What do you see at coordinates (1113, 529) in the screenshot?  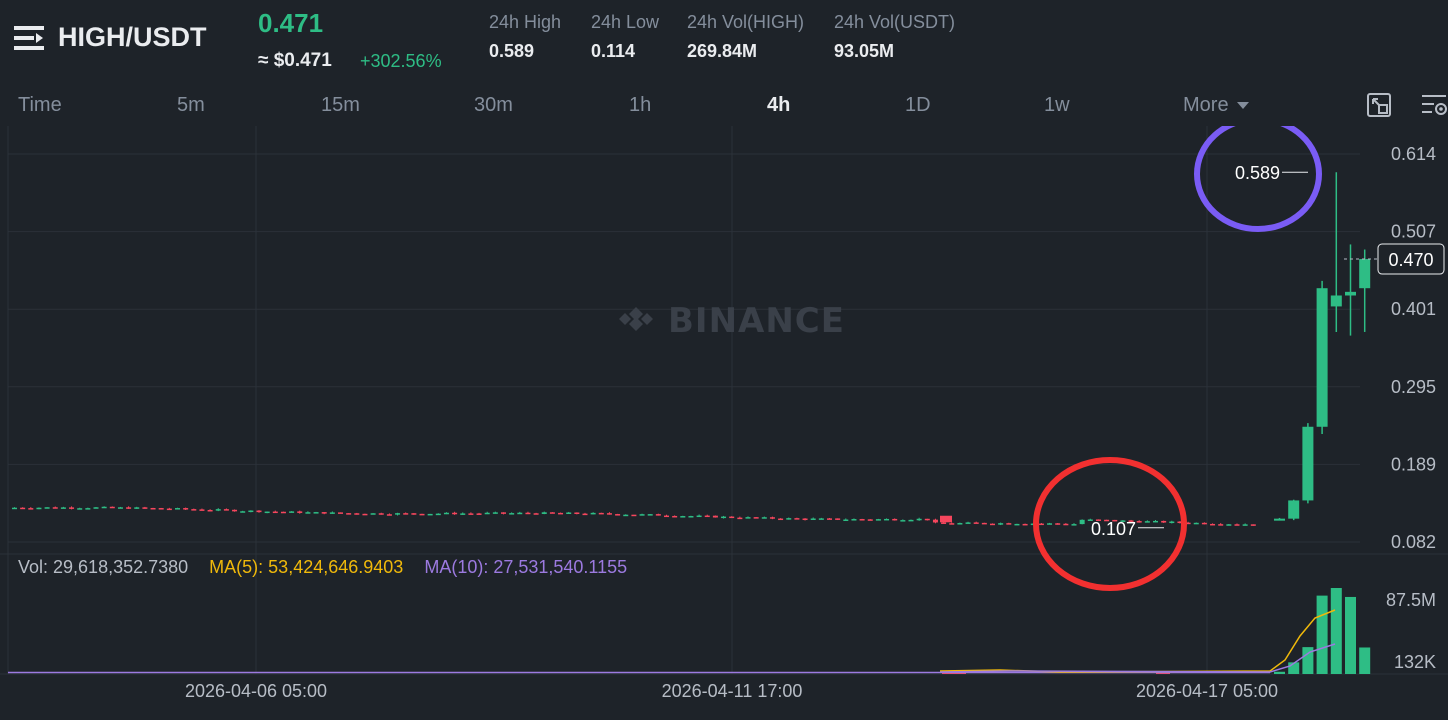 I see `low-marker-label: 0.107` at bounding box center [1113, 529].